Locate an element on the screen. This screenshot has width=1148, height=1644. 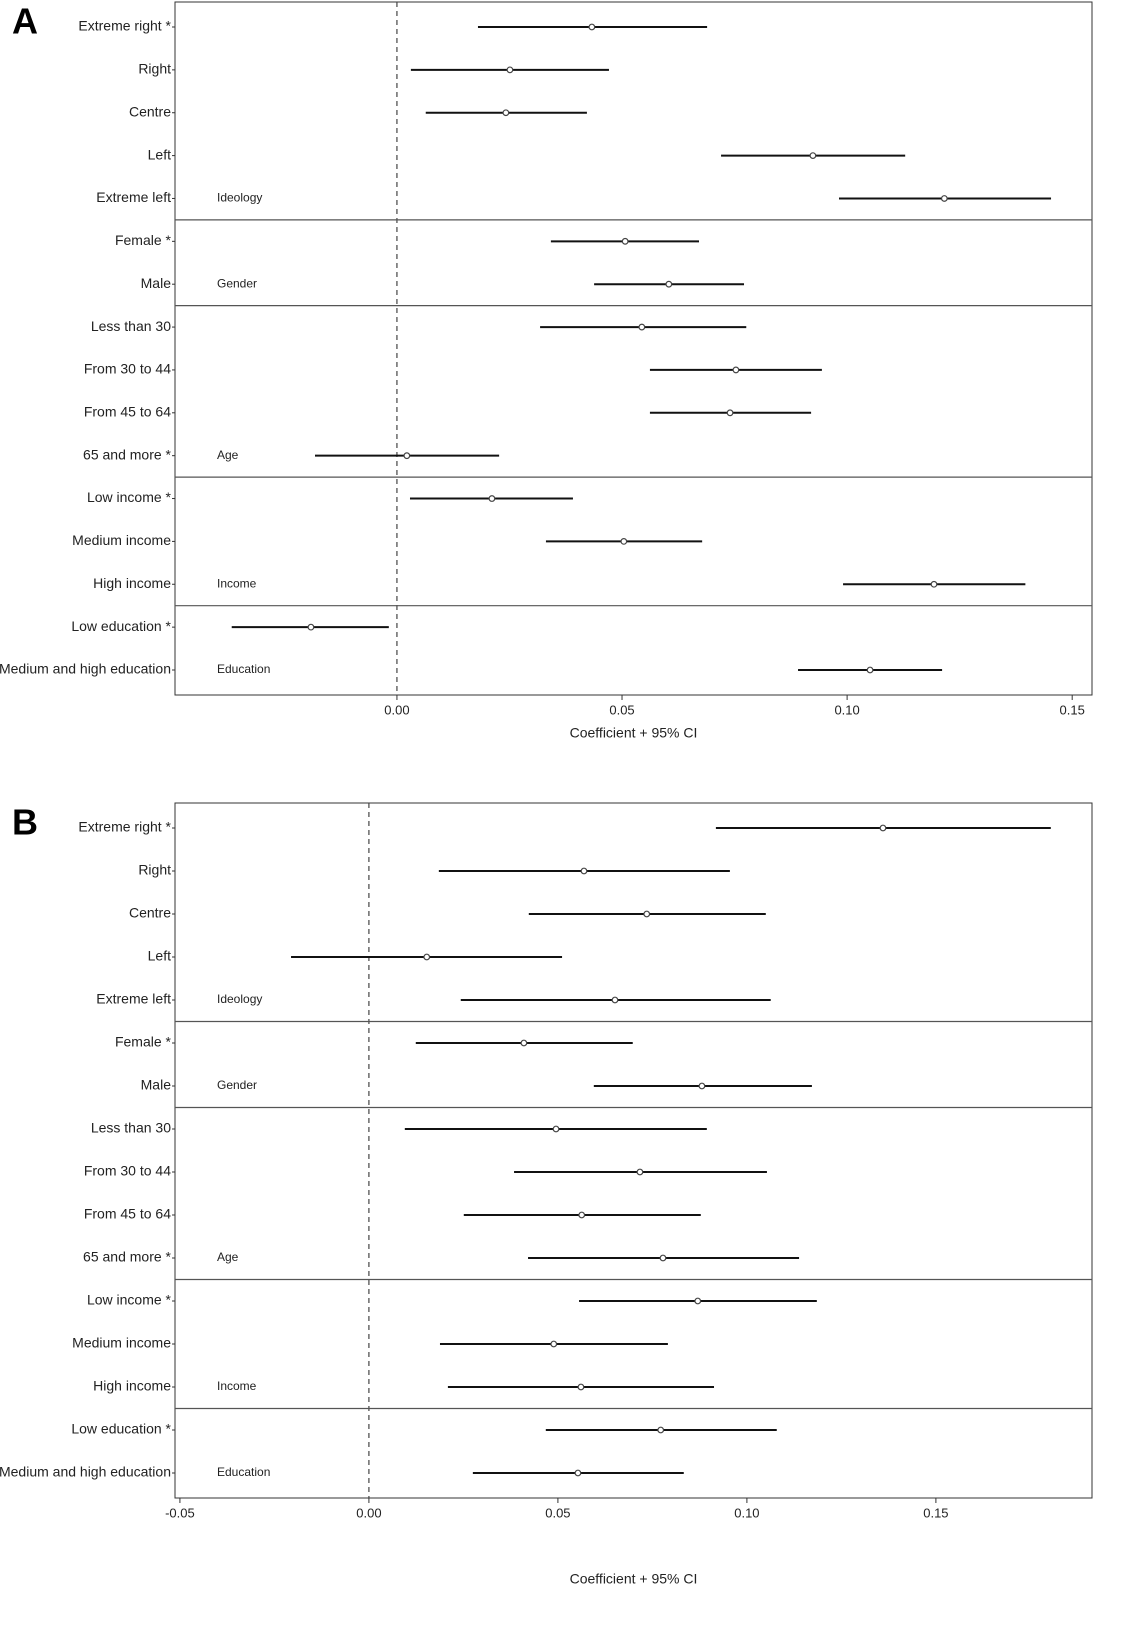
panel-label: B is located at coordinates (25, 822).